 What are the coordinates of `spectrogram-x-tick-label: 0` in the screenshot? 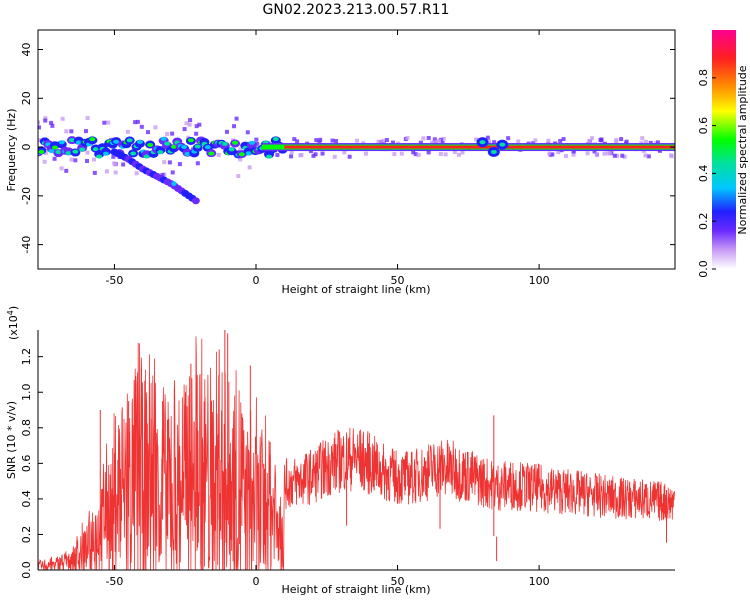 It's located at (255, 280).